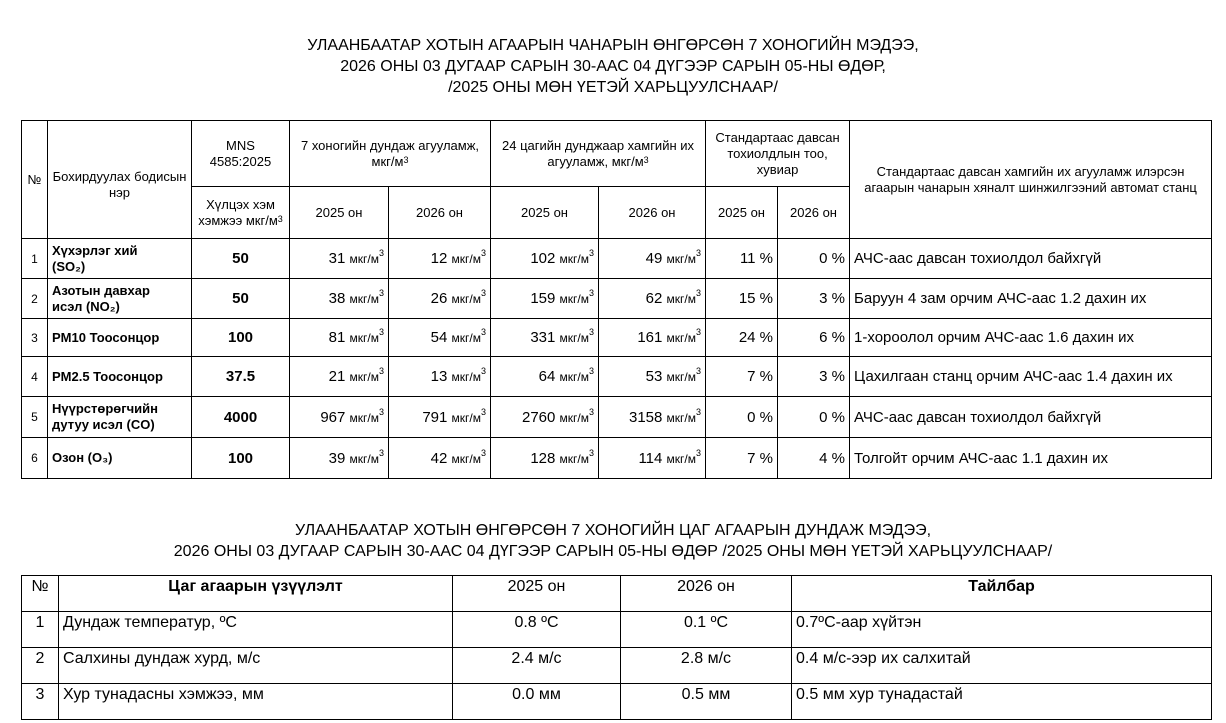 Image resolution: width=1226 pixels, height=723 pixels. Describe the element at coordinates (34, 376) in the screenshot. I see `cell-no: 4` at that location.